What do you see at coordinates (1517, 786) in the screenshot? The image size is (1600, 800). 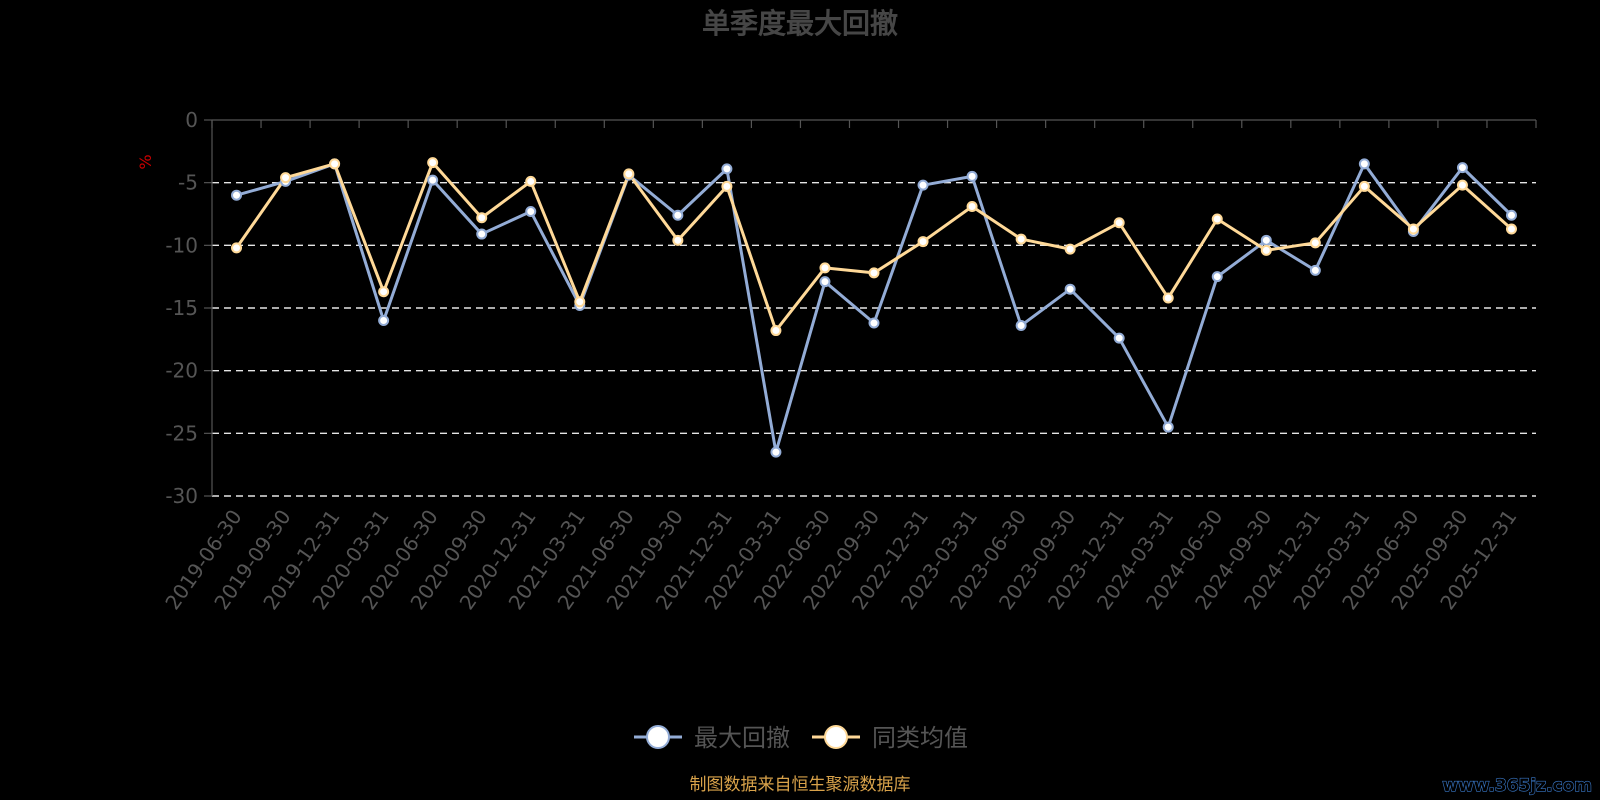 I see `watermark: www.365jz.com` at bounding box center [1517, 786].